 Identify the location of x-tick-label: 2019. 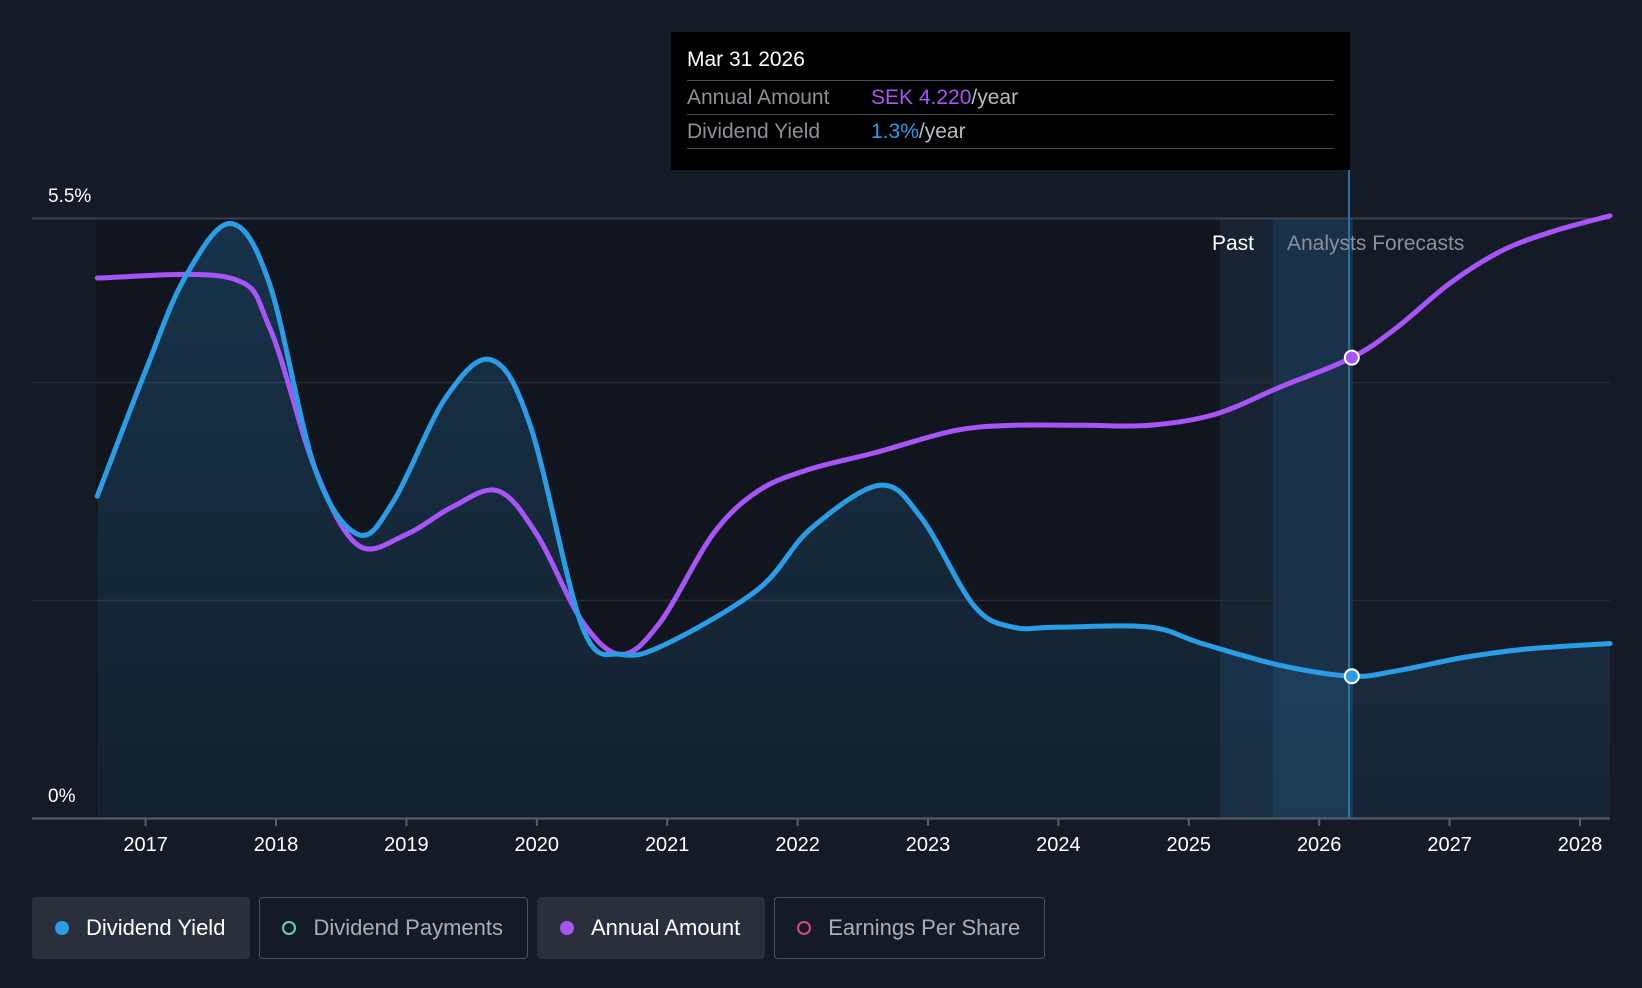
(406, 845).